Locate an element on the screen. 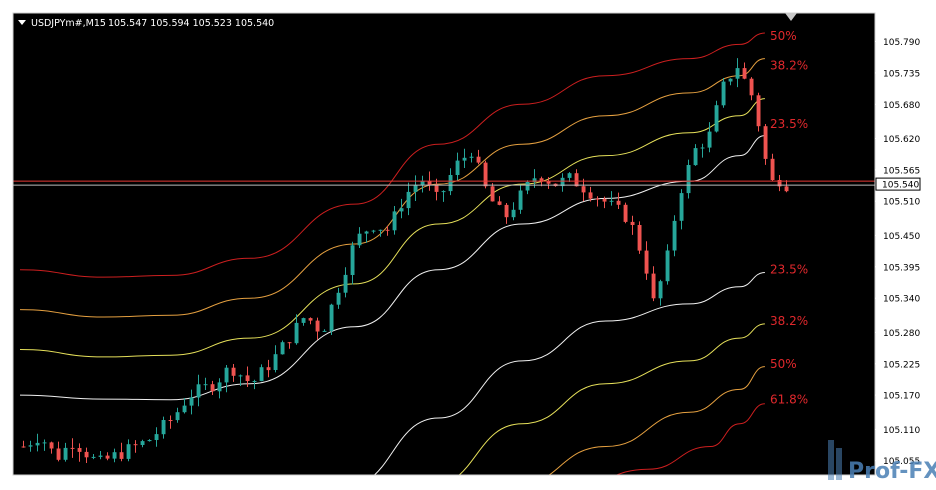 The width and height of the screenshot is (936, 490). ohlc-values: 105.547 105.594 105.523 105.540 is located at coordinates (191, 23).